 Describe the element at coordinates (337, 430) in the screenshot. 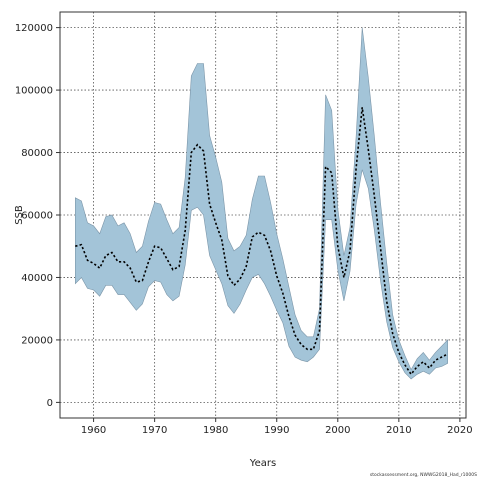

I see `x-tick-label: 2000` at that location.